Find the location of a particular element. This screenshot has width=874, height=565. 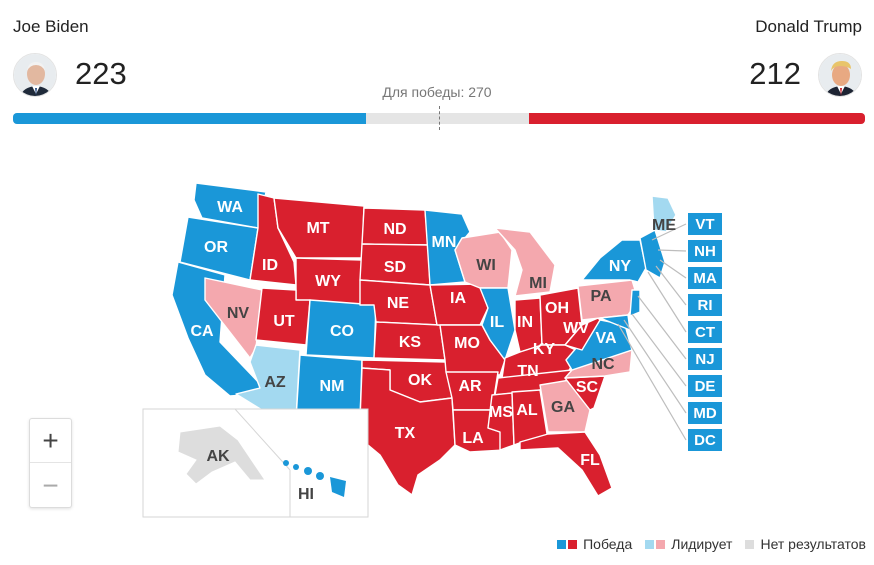

state-AK is located at coordinates (221, 455).